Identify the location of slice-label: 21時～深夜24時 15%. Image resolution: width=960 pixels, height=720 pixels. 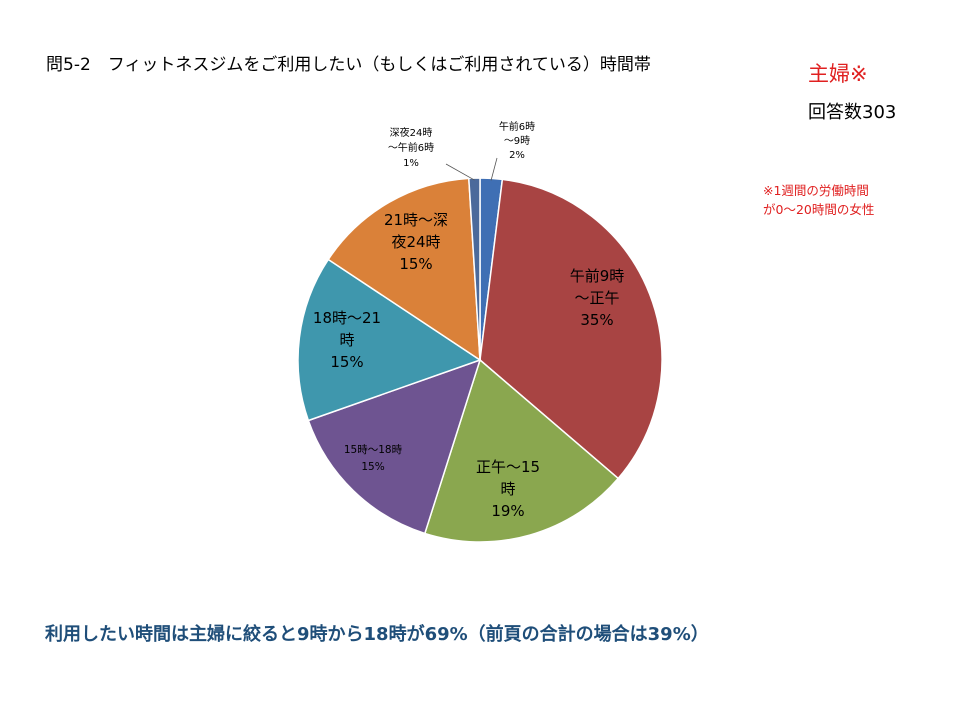
(416, 242).